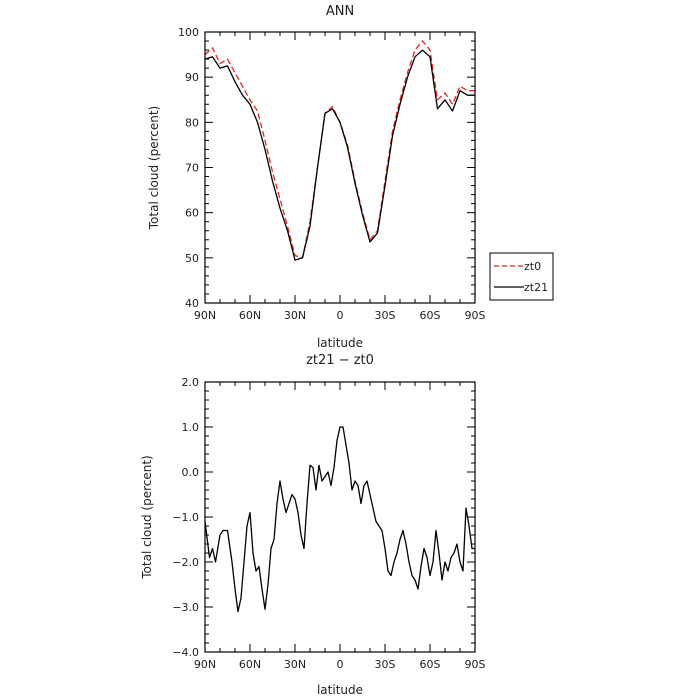 Image resolution: width=700 pixels, height=700 pixels. I want to click on legend-box, so click(521, 276).